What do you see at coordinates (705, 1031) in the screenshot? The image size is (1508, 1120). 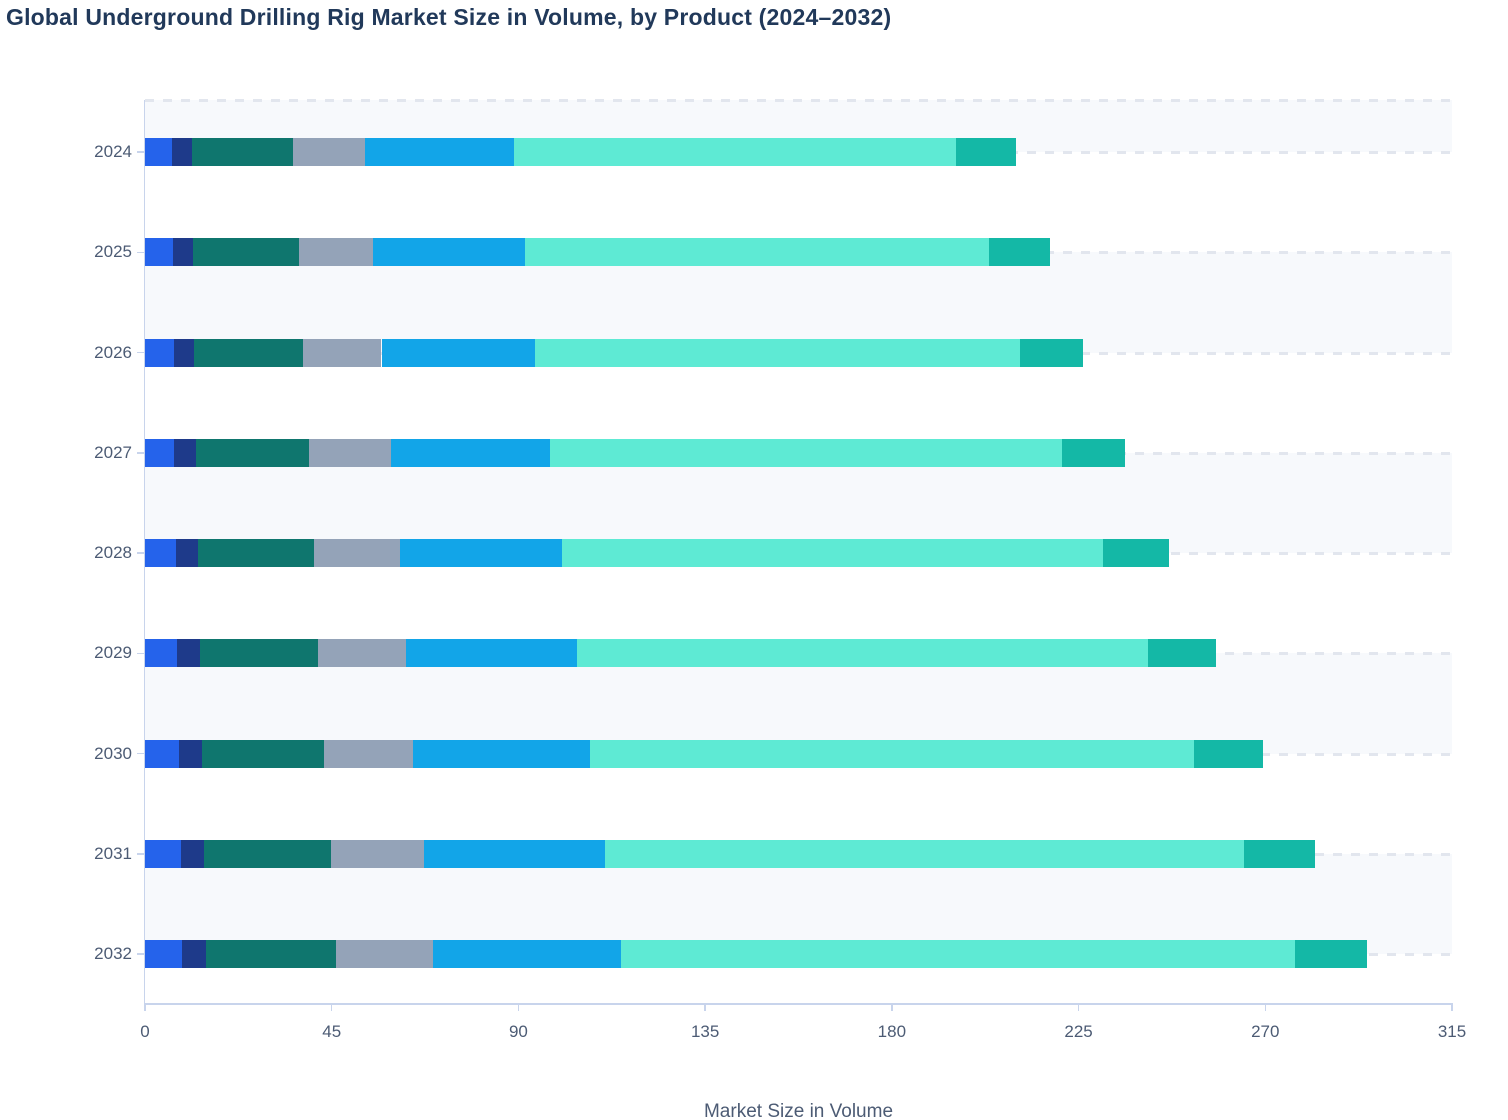 I see `x-tick-label: 135` at bounding box center [705, 1031].